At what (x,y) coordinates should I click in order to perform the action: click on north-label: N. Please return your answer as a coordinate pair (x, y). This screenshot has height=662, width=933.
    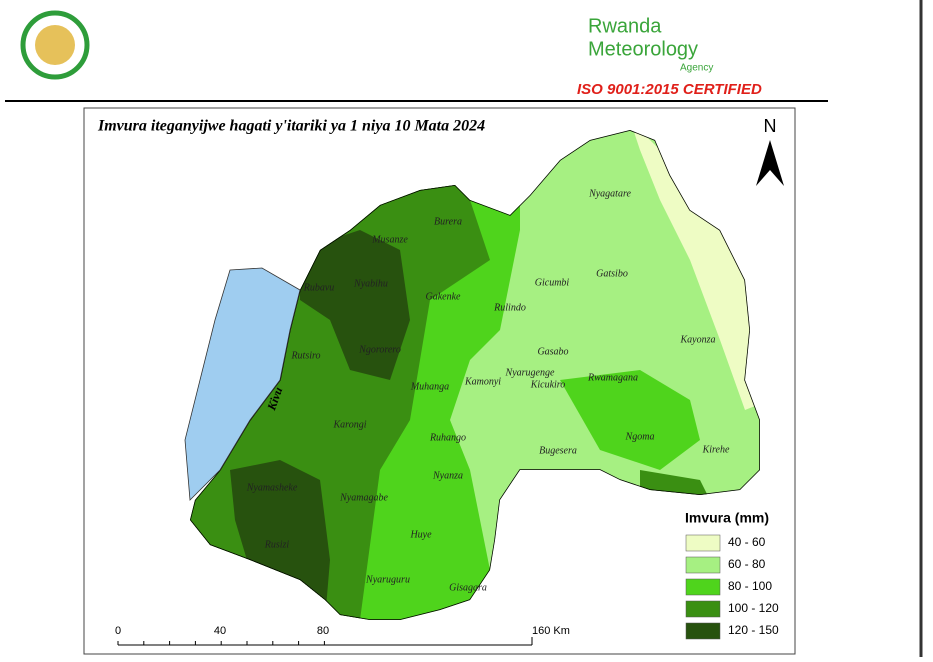
    Looking at the image, I should click on (770, 126).